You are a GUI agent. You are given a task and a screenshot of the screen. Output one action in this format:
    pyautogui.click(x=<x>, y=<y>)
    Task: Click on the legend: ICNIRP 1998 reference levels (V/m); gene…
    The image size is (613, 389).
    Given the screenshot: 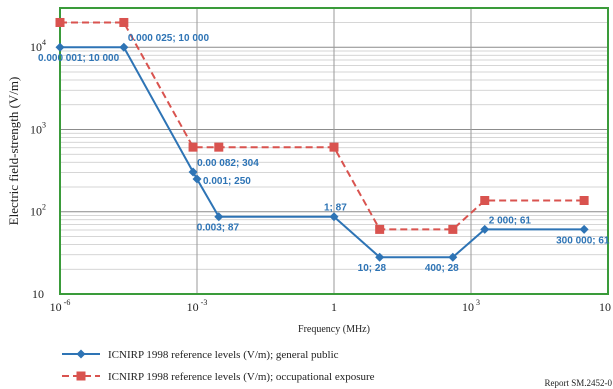 What is the action you would take?
    pyautogui.click(x=218, y=366)
    